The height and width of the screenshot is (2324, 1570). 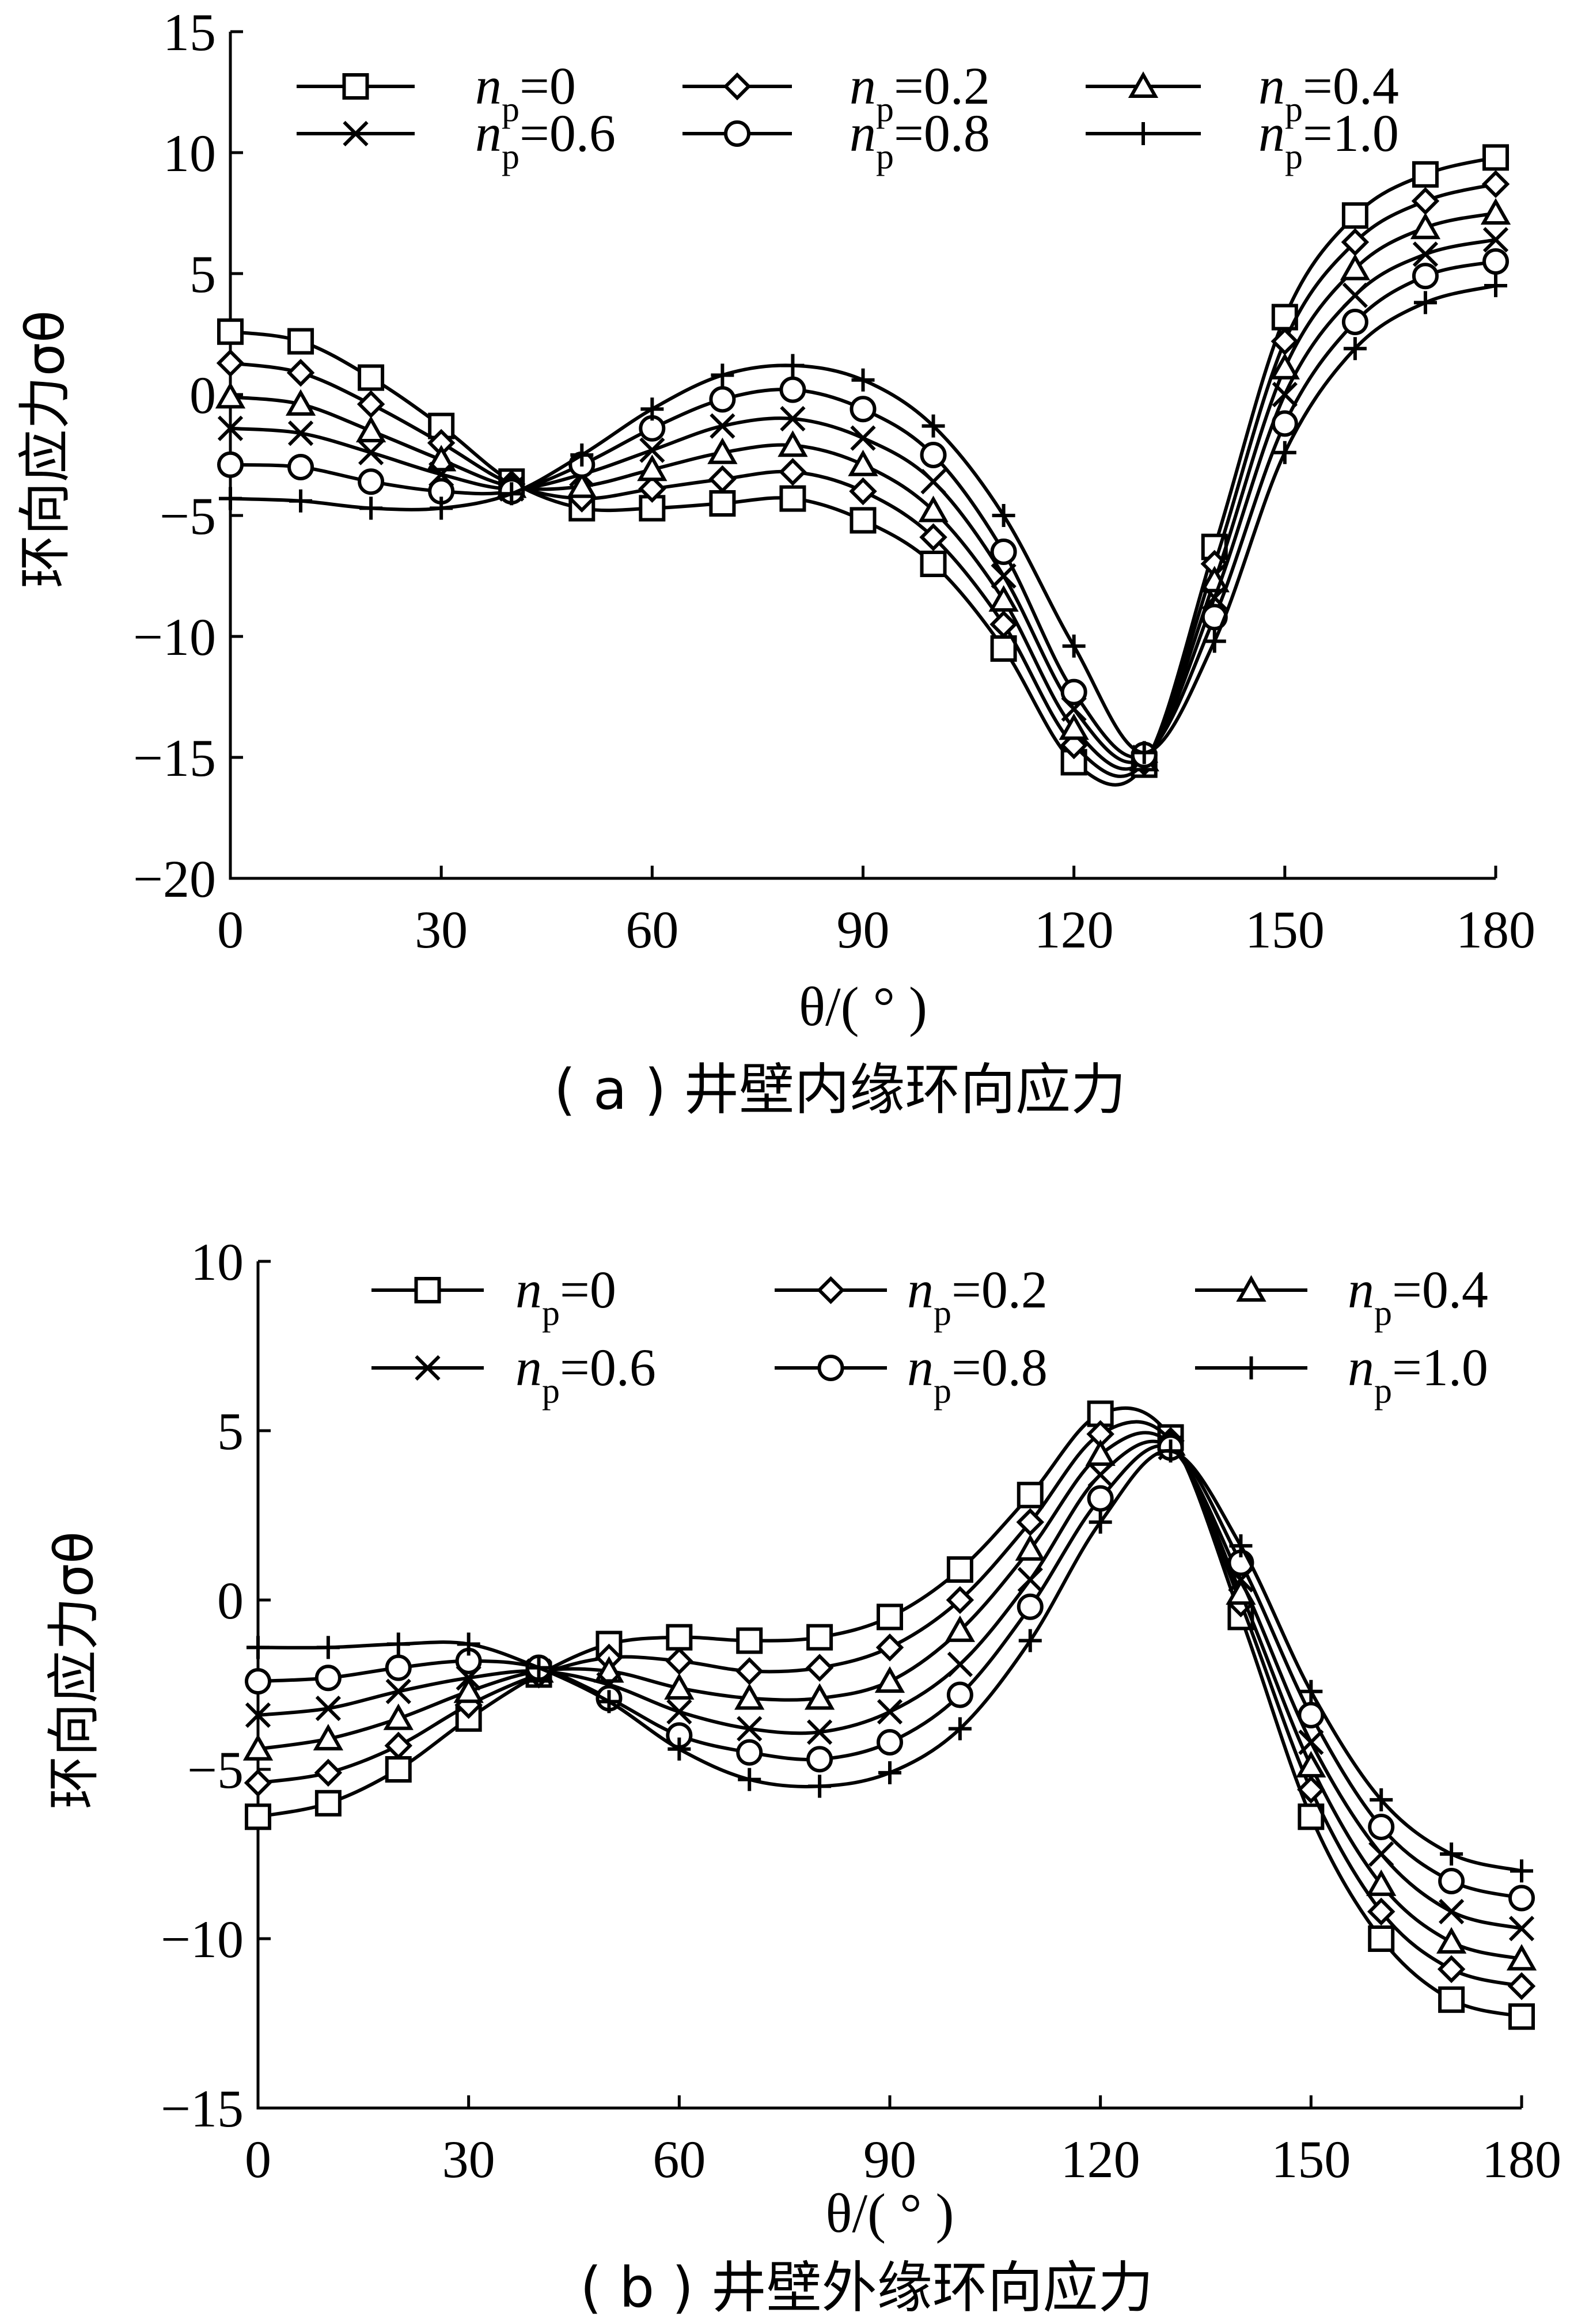 What do you see at coordinates (920, 92) in the screenshot?
I see `legend-label: np=0.2` at bounding box center [920, 92].